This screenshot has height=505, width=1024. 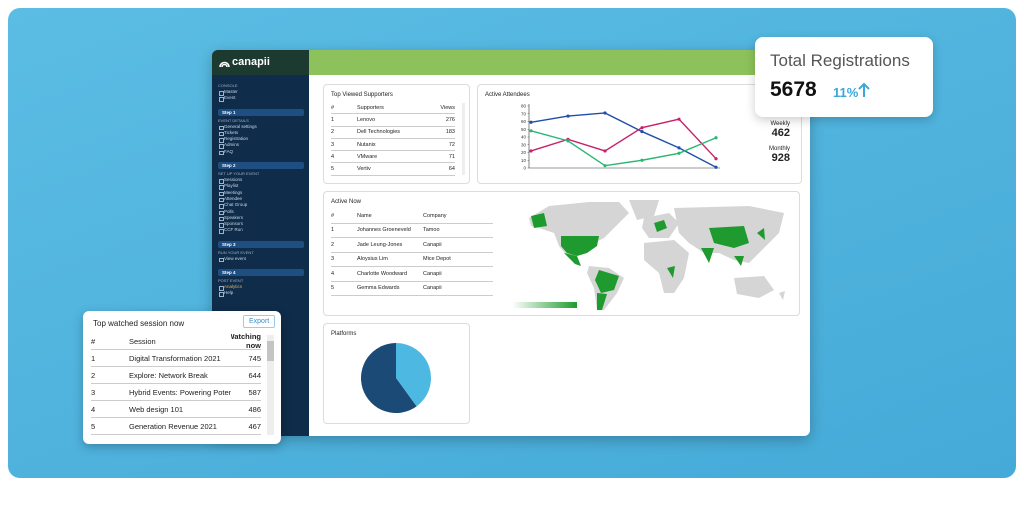 I want to click on menu-link: Admins, so click(x=261, y=146).